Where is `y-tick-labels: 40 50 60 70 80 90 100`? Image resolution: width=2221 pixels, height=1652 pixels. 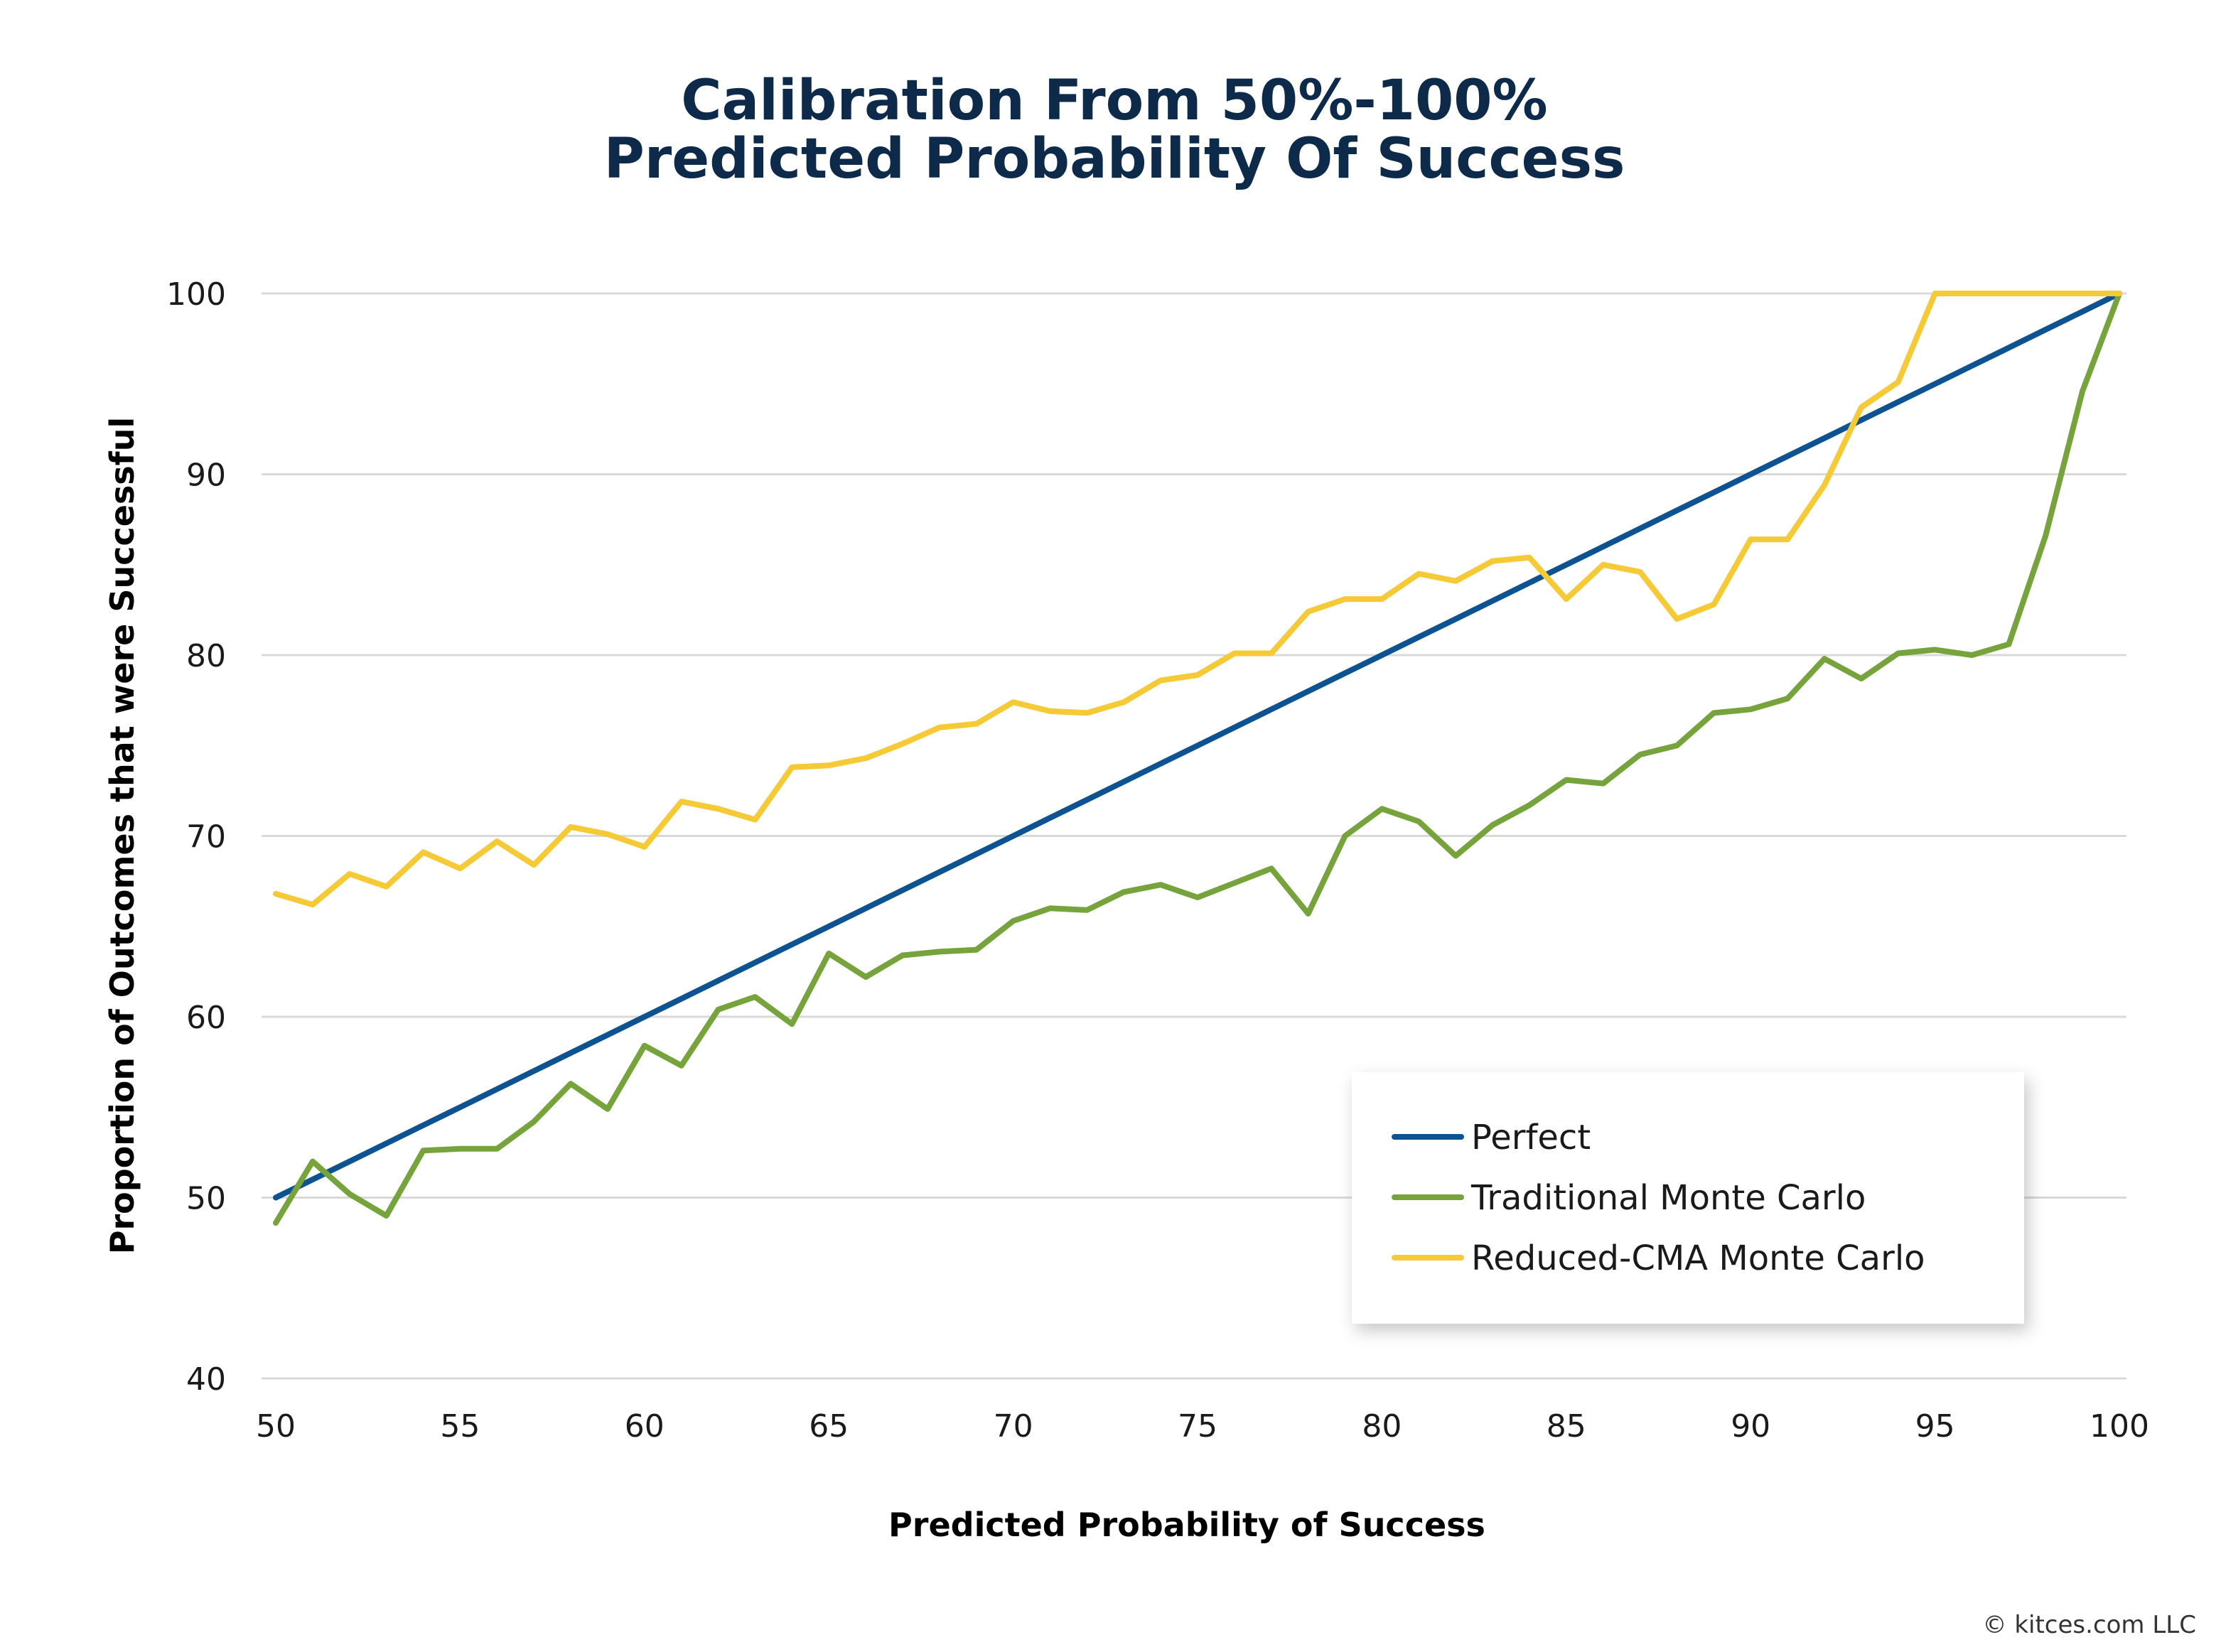
y-tick-labels: 40 50 60 70 80 90 100 is located at coordinates (196, 837).